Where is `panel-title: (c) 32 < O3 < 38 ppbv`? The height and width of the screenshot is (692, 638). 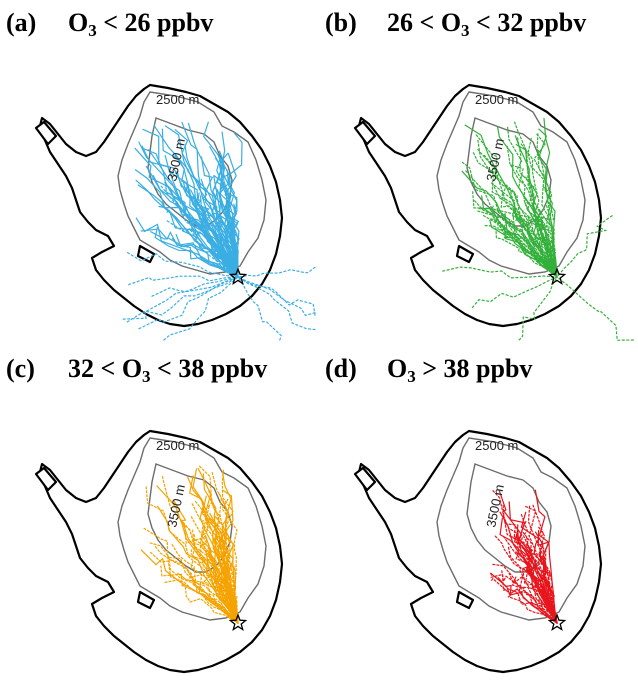 panel-title: (c) 32 < O3 < 38 ppbv is located at coordinates (136, 373).